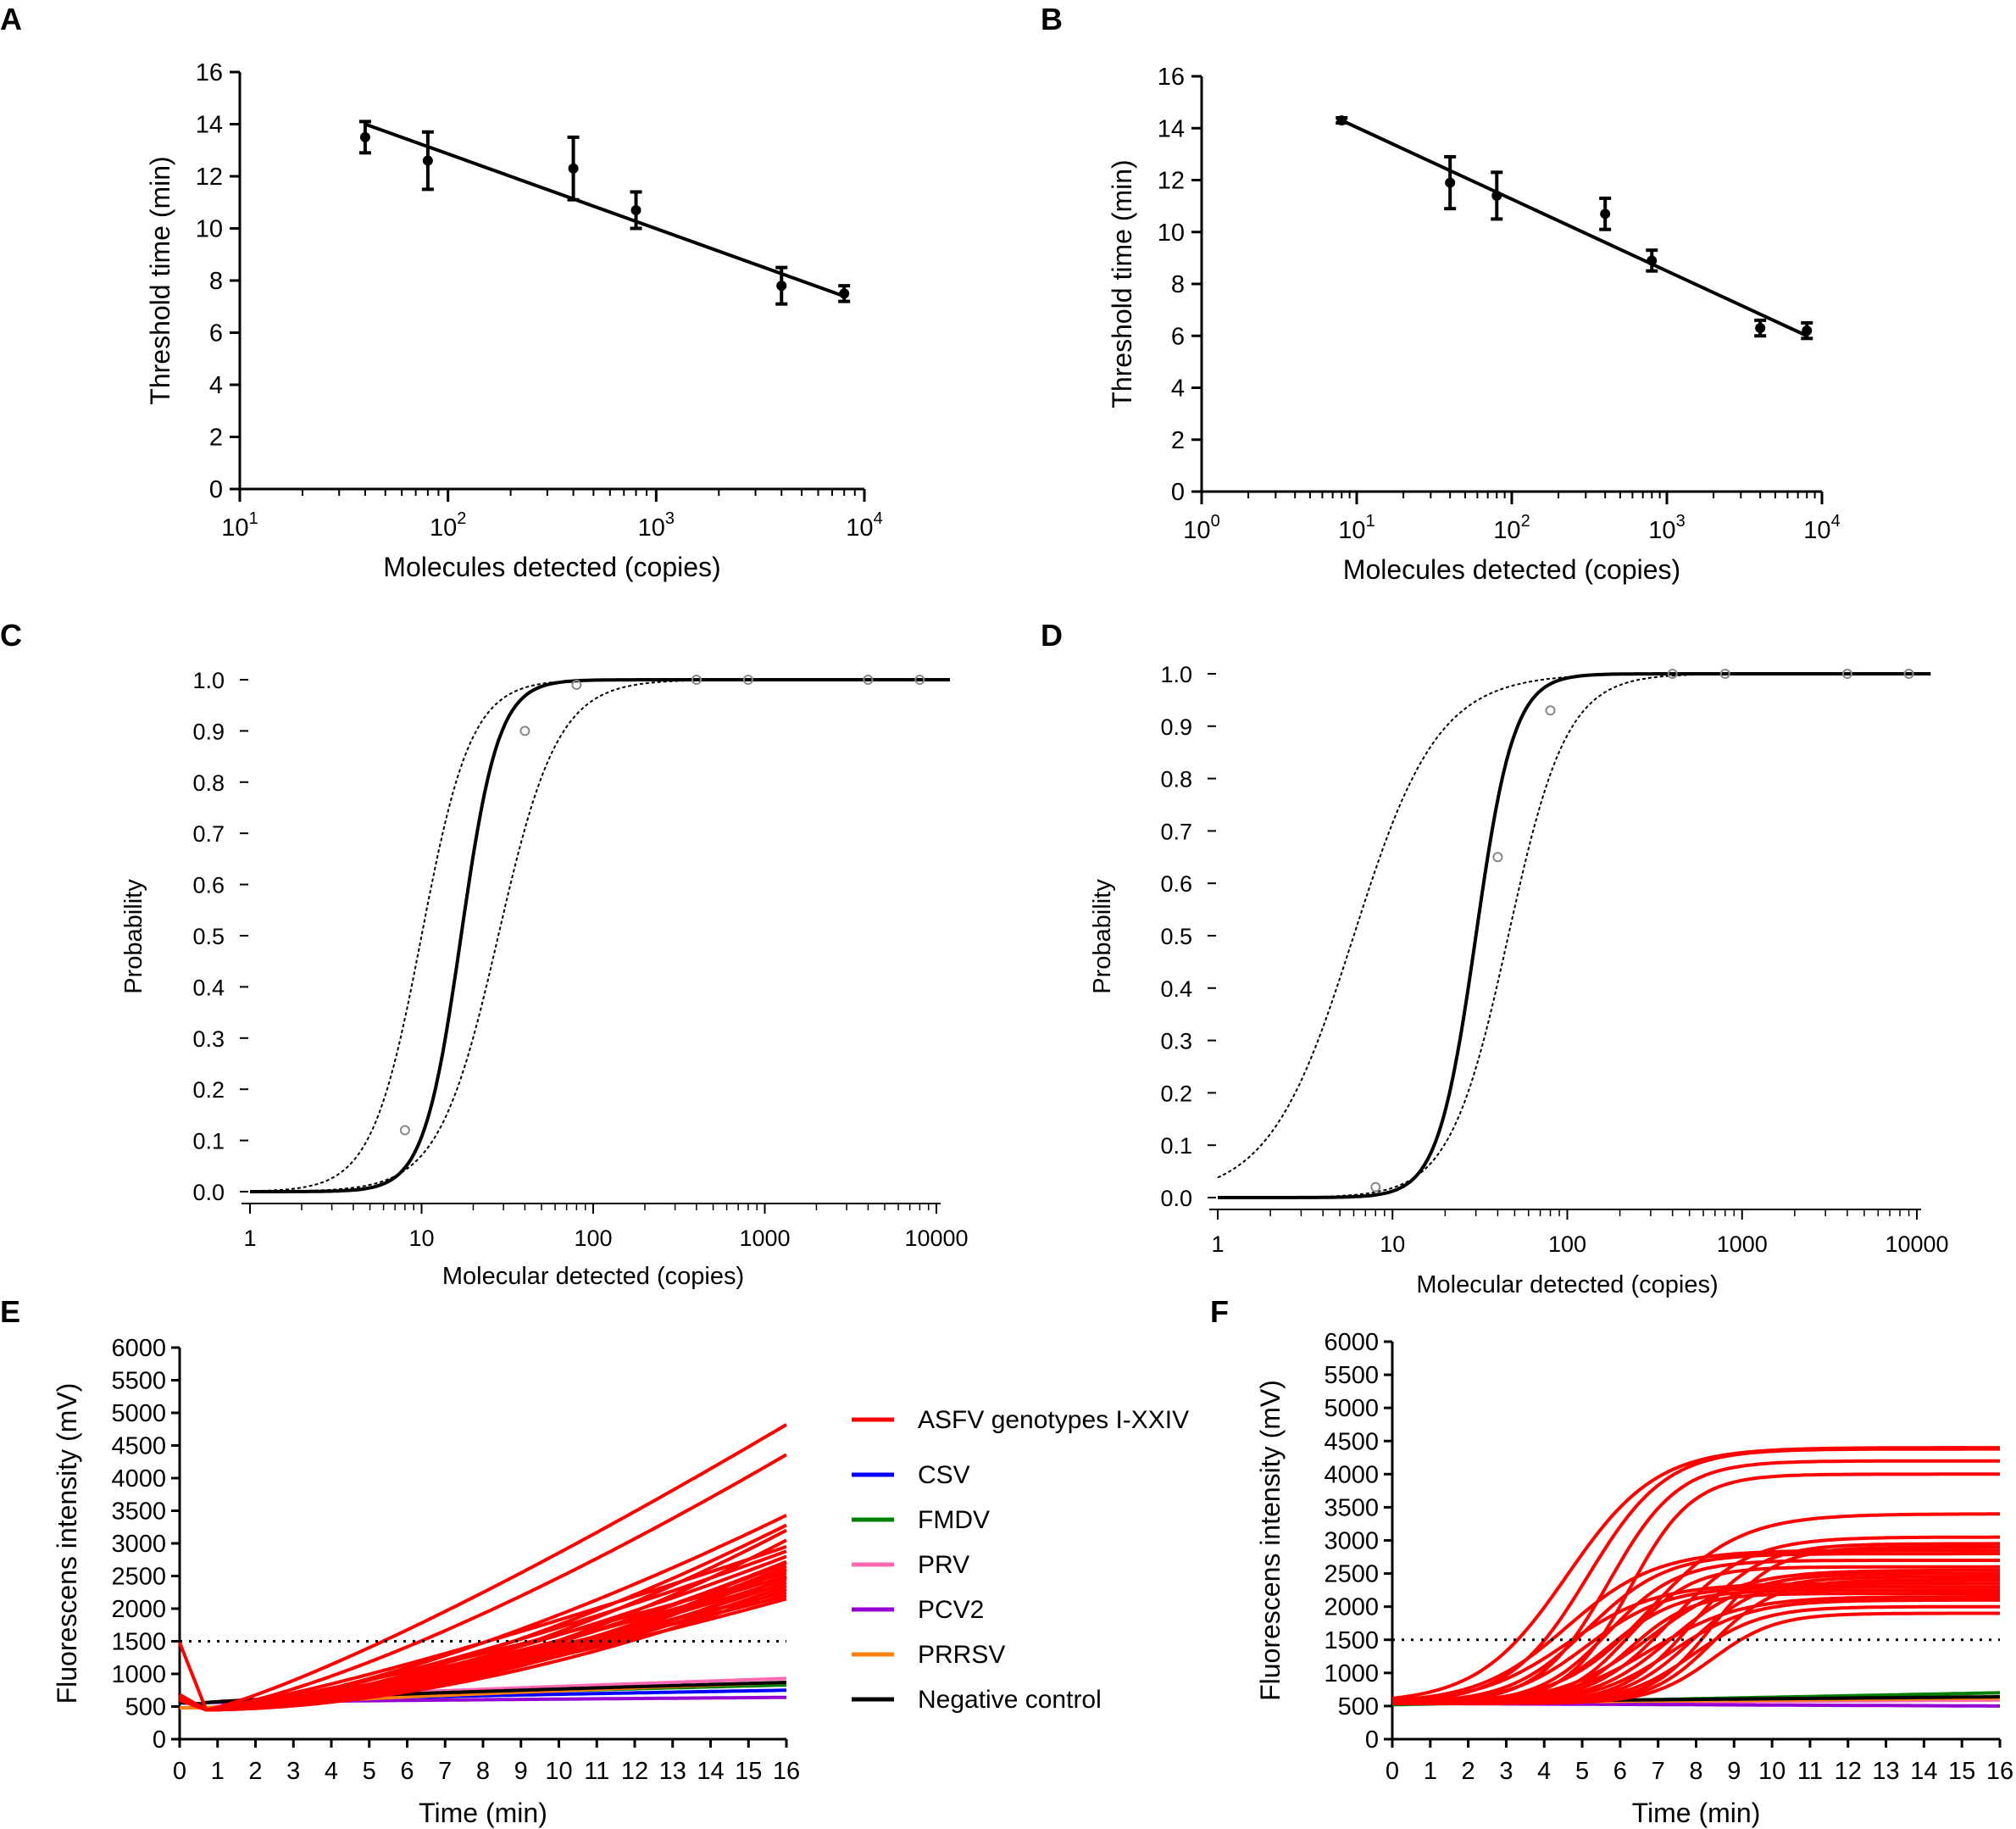  Describe the element at coordinates (138, 1577) in the screenshot. I see `y-tick-label: 2500` at that location.